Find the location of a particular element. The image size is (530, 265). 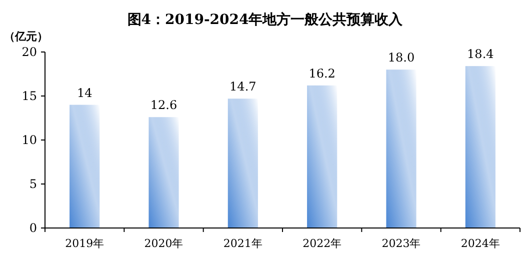

data-label: 18.4 is located at coordinates (480, 54).